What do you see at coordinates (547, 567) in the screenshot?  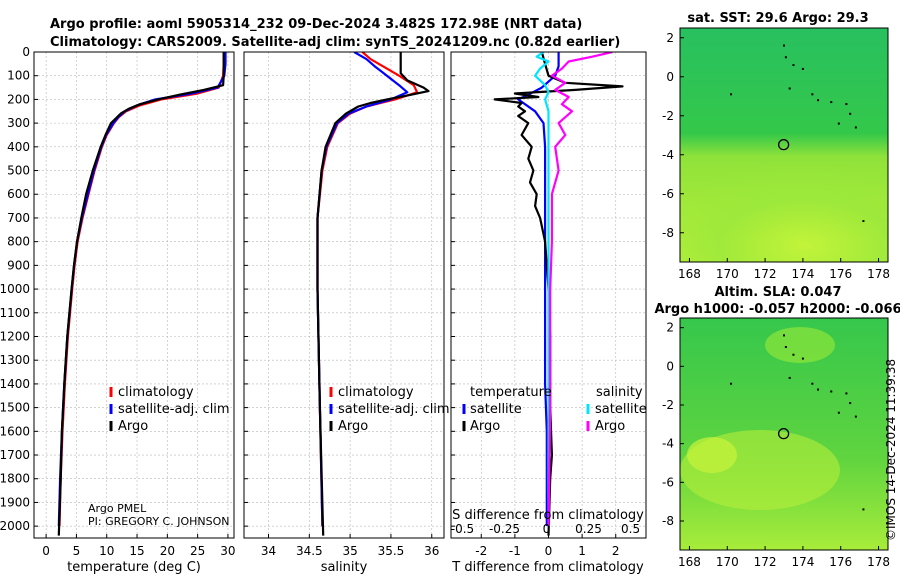 I see `t-difference-xlabel: T difference from climatology` at bounding box center [547, 567].